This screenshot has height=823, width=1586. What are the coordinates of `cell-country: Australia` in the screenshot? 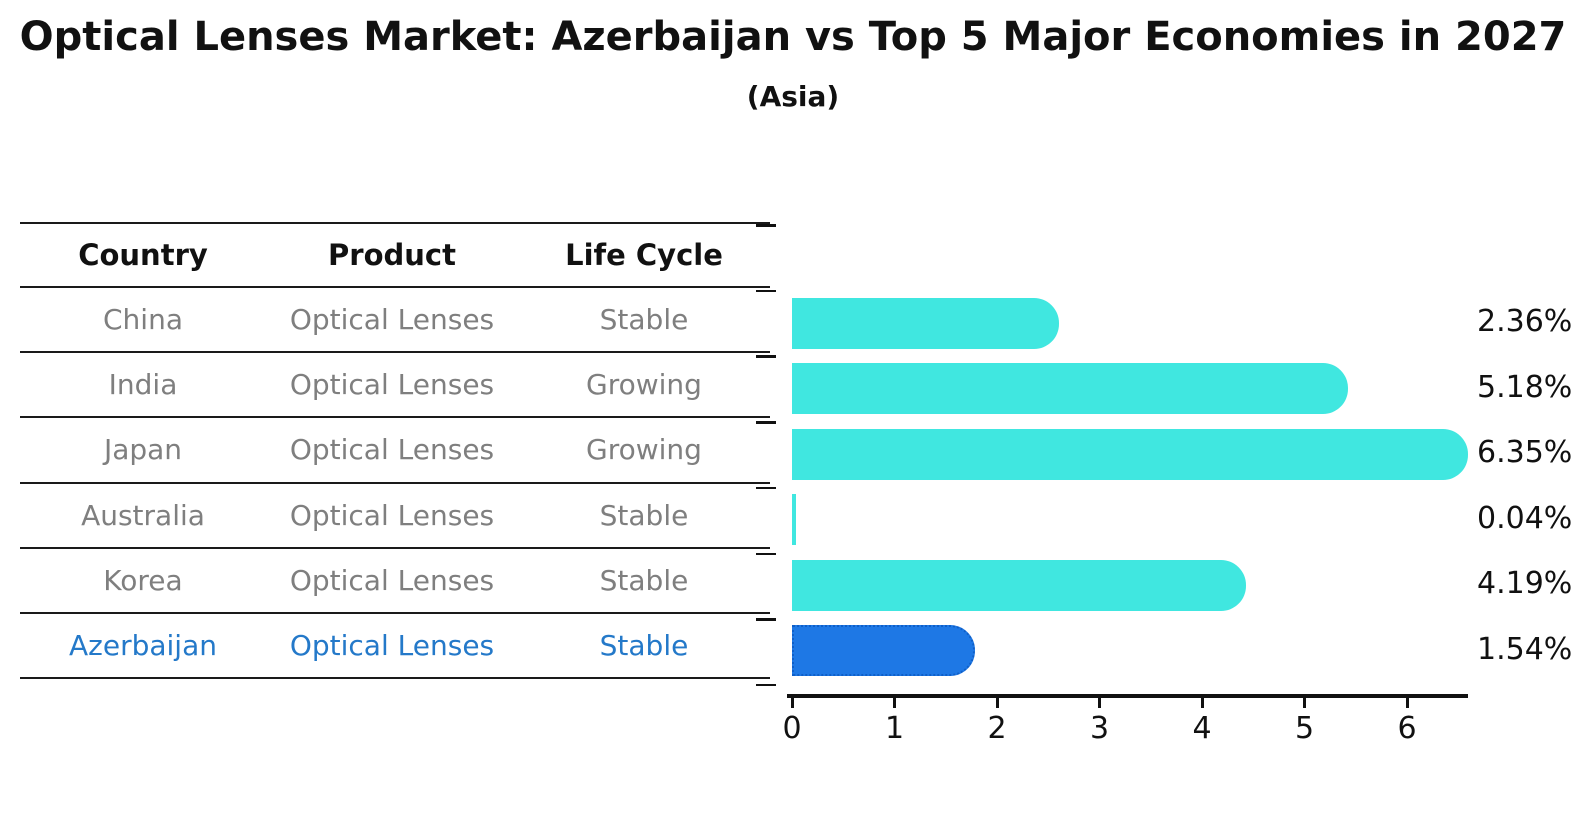 It's located at (143, 515).